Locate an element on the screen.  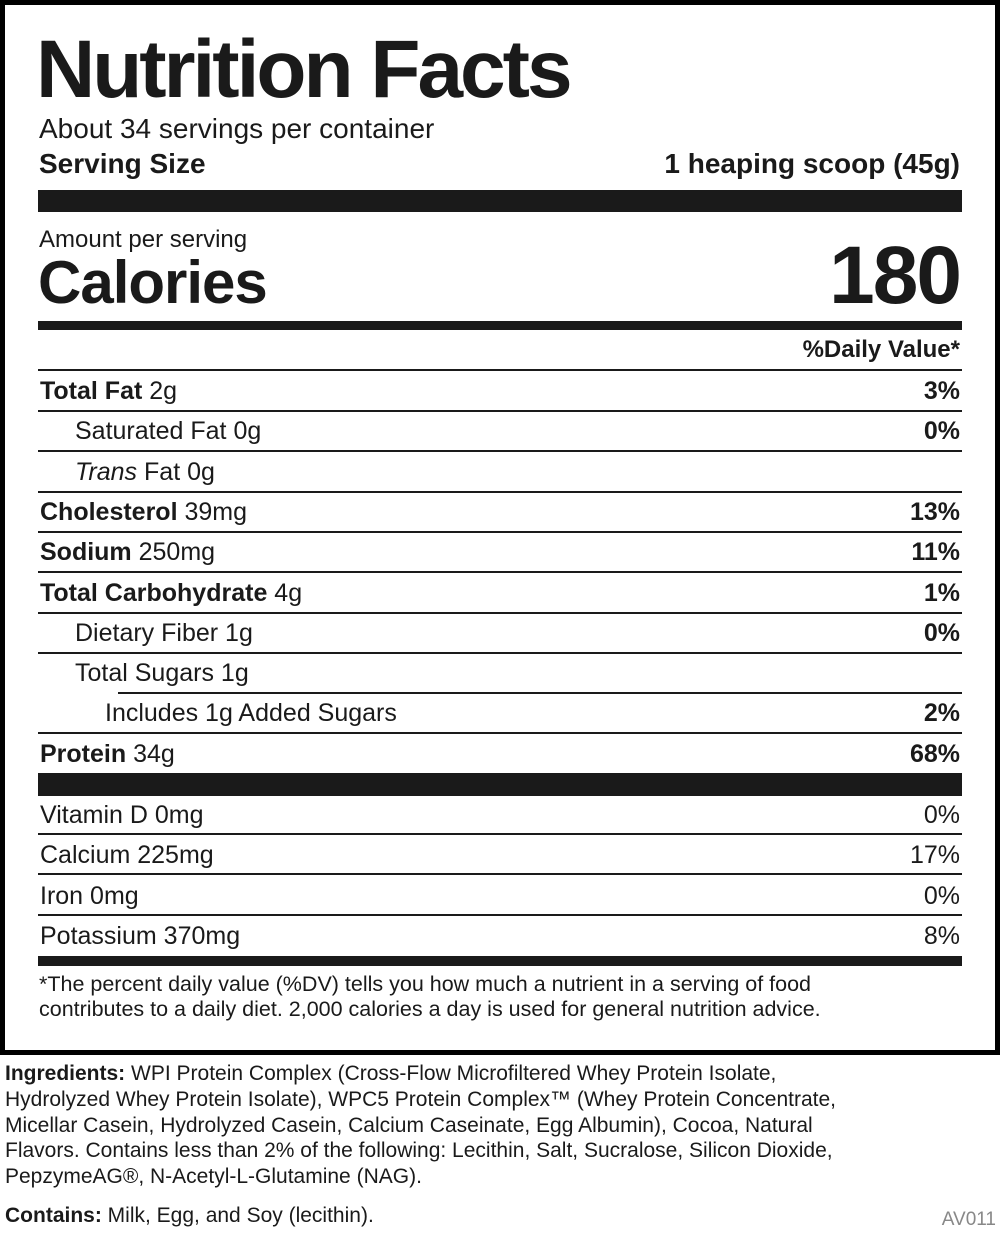
code: AV011 is located at coordinates (968, 1219).